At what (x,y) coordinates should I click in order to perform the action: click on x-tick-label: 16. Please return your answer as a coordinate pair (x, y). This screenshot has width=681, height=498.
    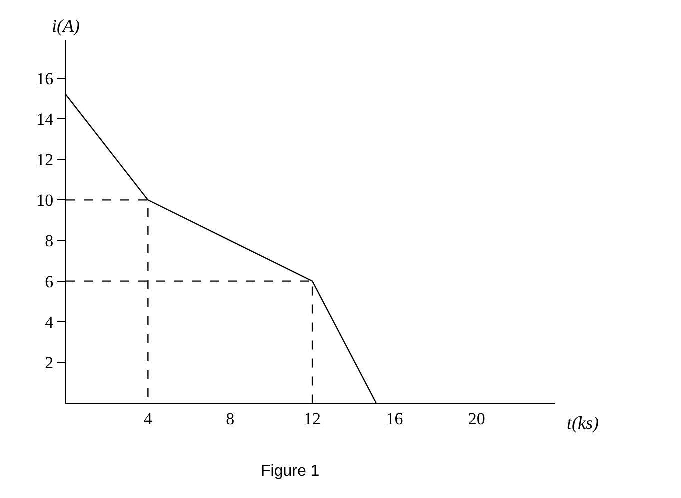
    Looking at the image, I should click on (395, 418).